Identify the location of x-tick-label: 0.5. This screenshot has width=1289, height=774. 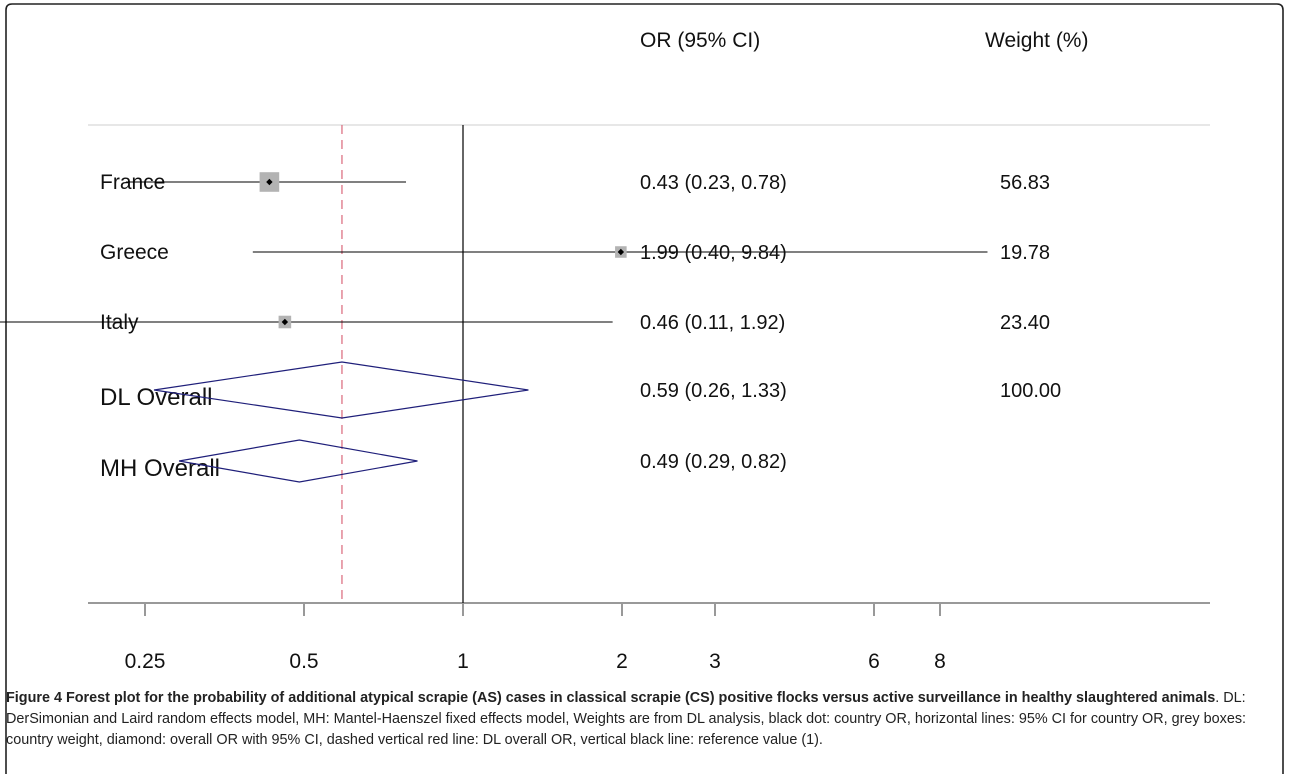
(303, 661).